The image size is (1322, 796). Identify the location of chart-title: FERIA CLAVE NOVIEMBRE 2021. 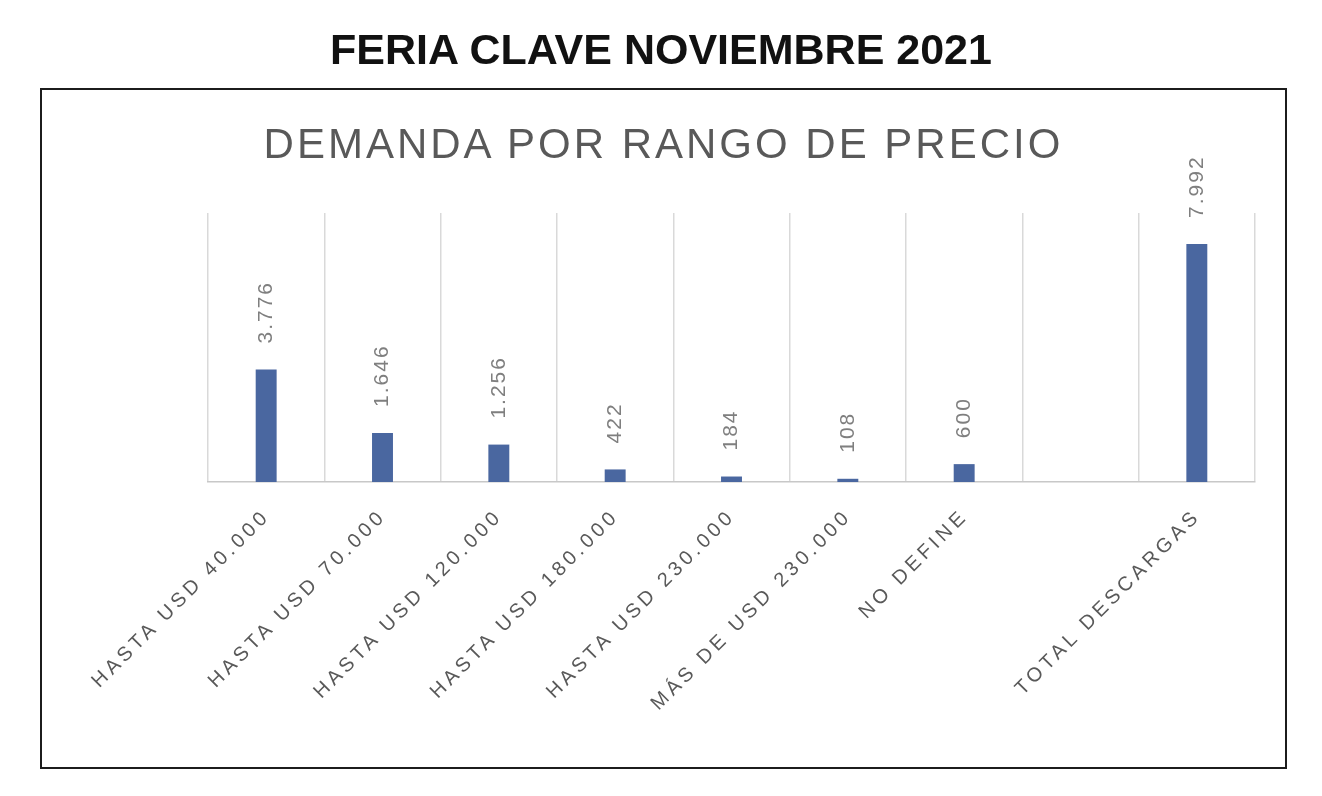
(661, 49).